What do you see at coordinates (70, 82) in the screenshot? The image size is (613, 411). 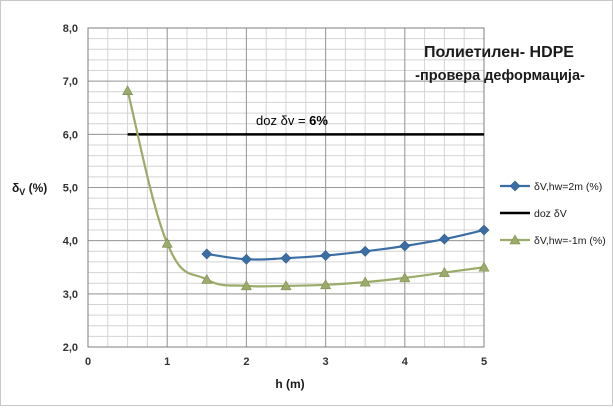 I see `y-tick-label: 7,0` at bounding box center [70, 82].